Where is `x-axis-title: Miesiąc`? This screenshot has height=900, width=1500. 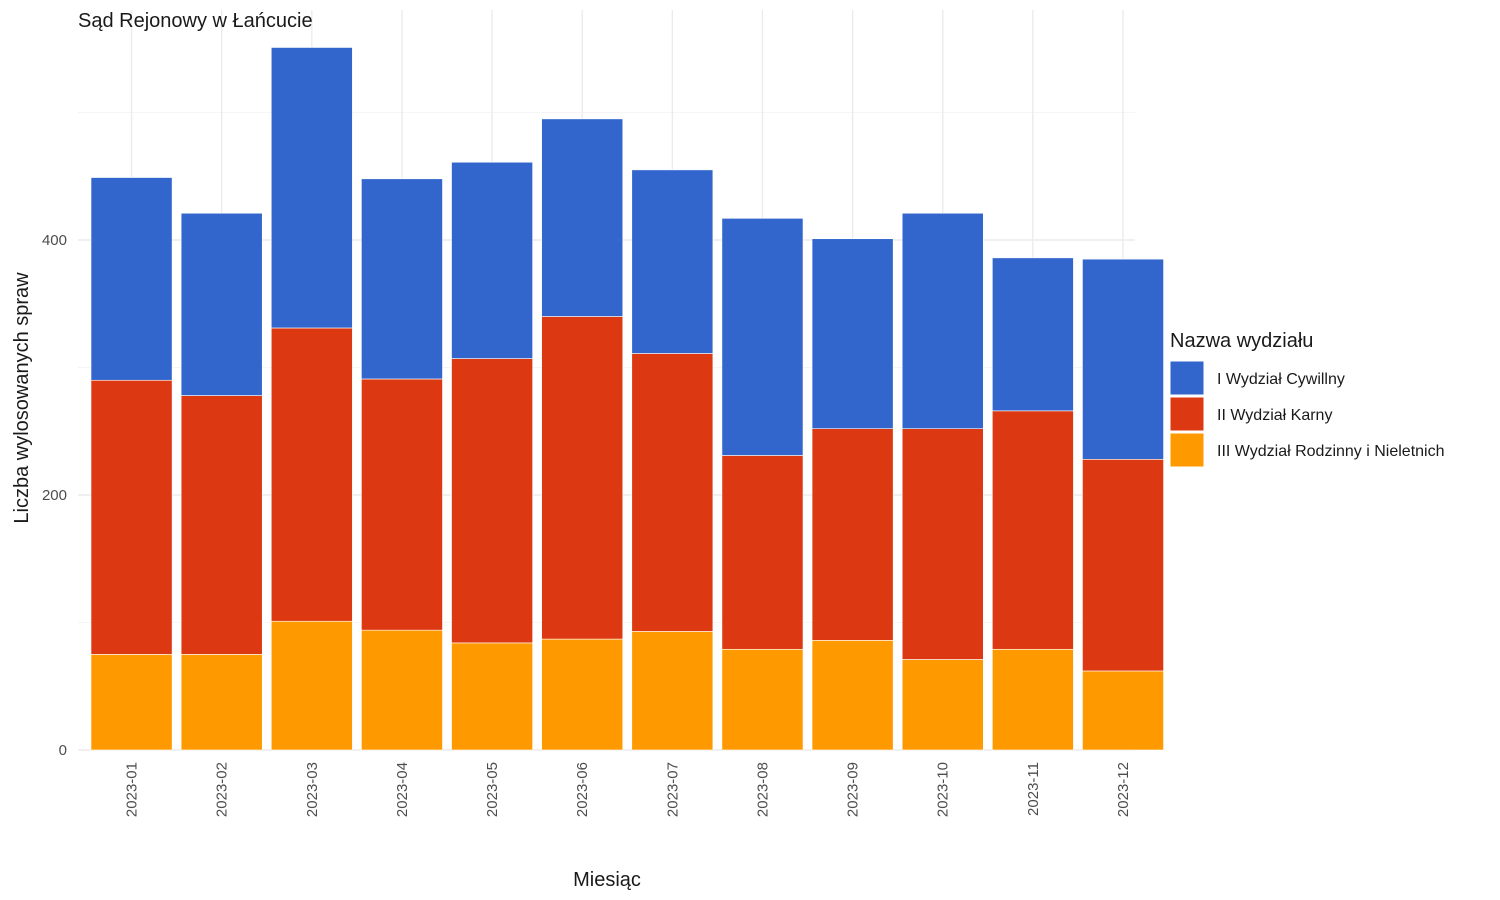 x-axis-title: Miesiąc is located at coordinates (607, 880).